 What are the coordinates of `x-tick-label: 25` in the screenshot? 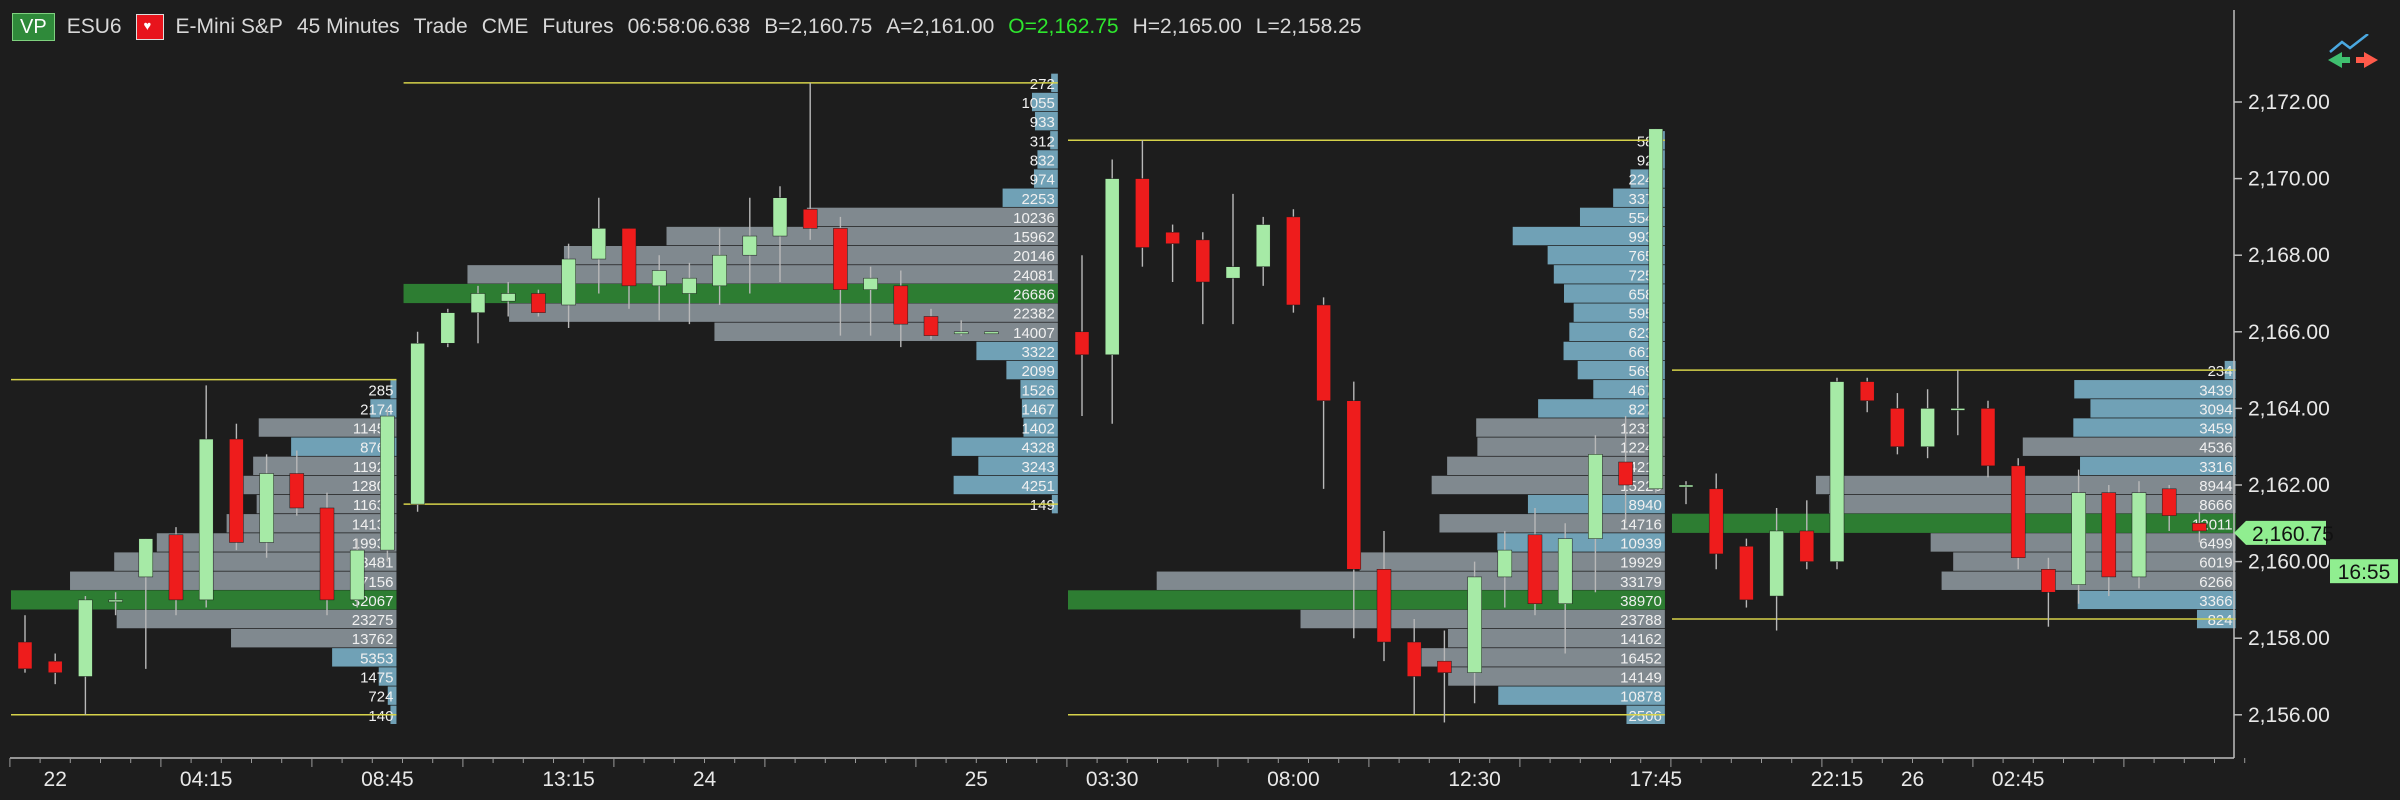 It's located at (976, 779).